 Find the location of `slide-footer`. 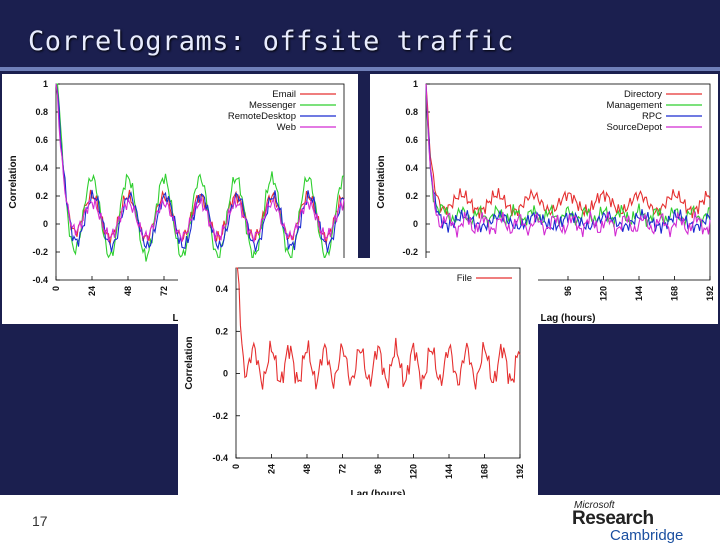

slide-footer is located at coordinates (360, 517).